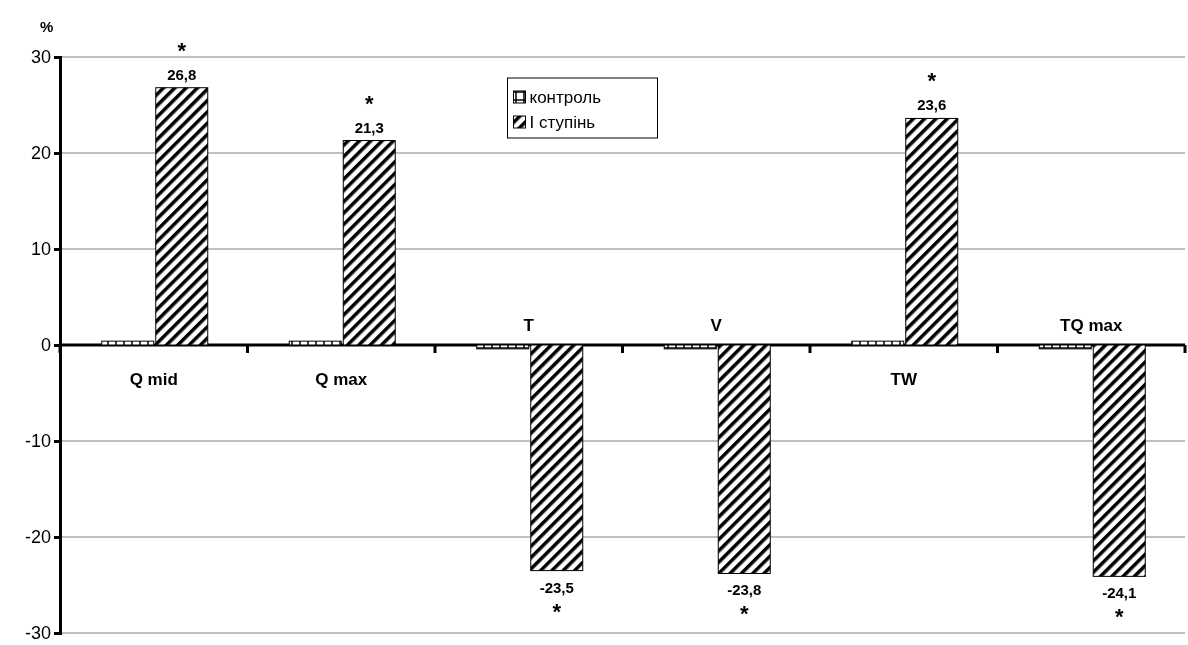 The image size is (1188, 645). Describe the element at coordinates (37, 537) in the screenshot. I see `y-tick-label: -20` at that location.